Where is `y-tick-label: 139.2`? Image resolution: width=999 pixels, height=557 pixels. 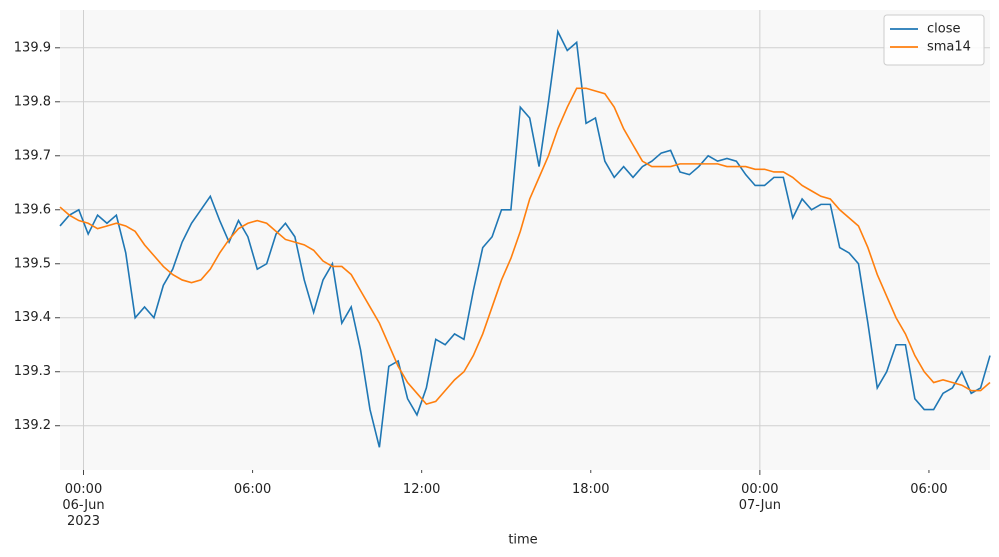
y-tick-label: 139.2 is located at coordinates (32, 425).